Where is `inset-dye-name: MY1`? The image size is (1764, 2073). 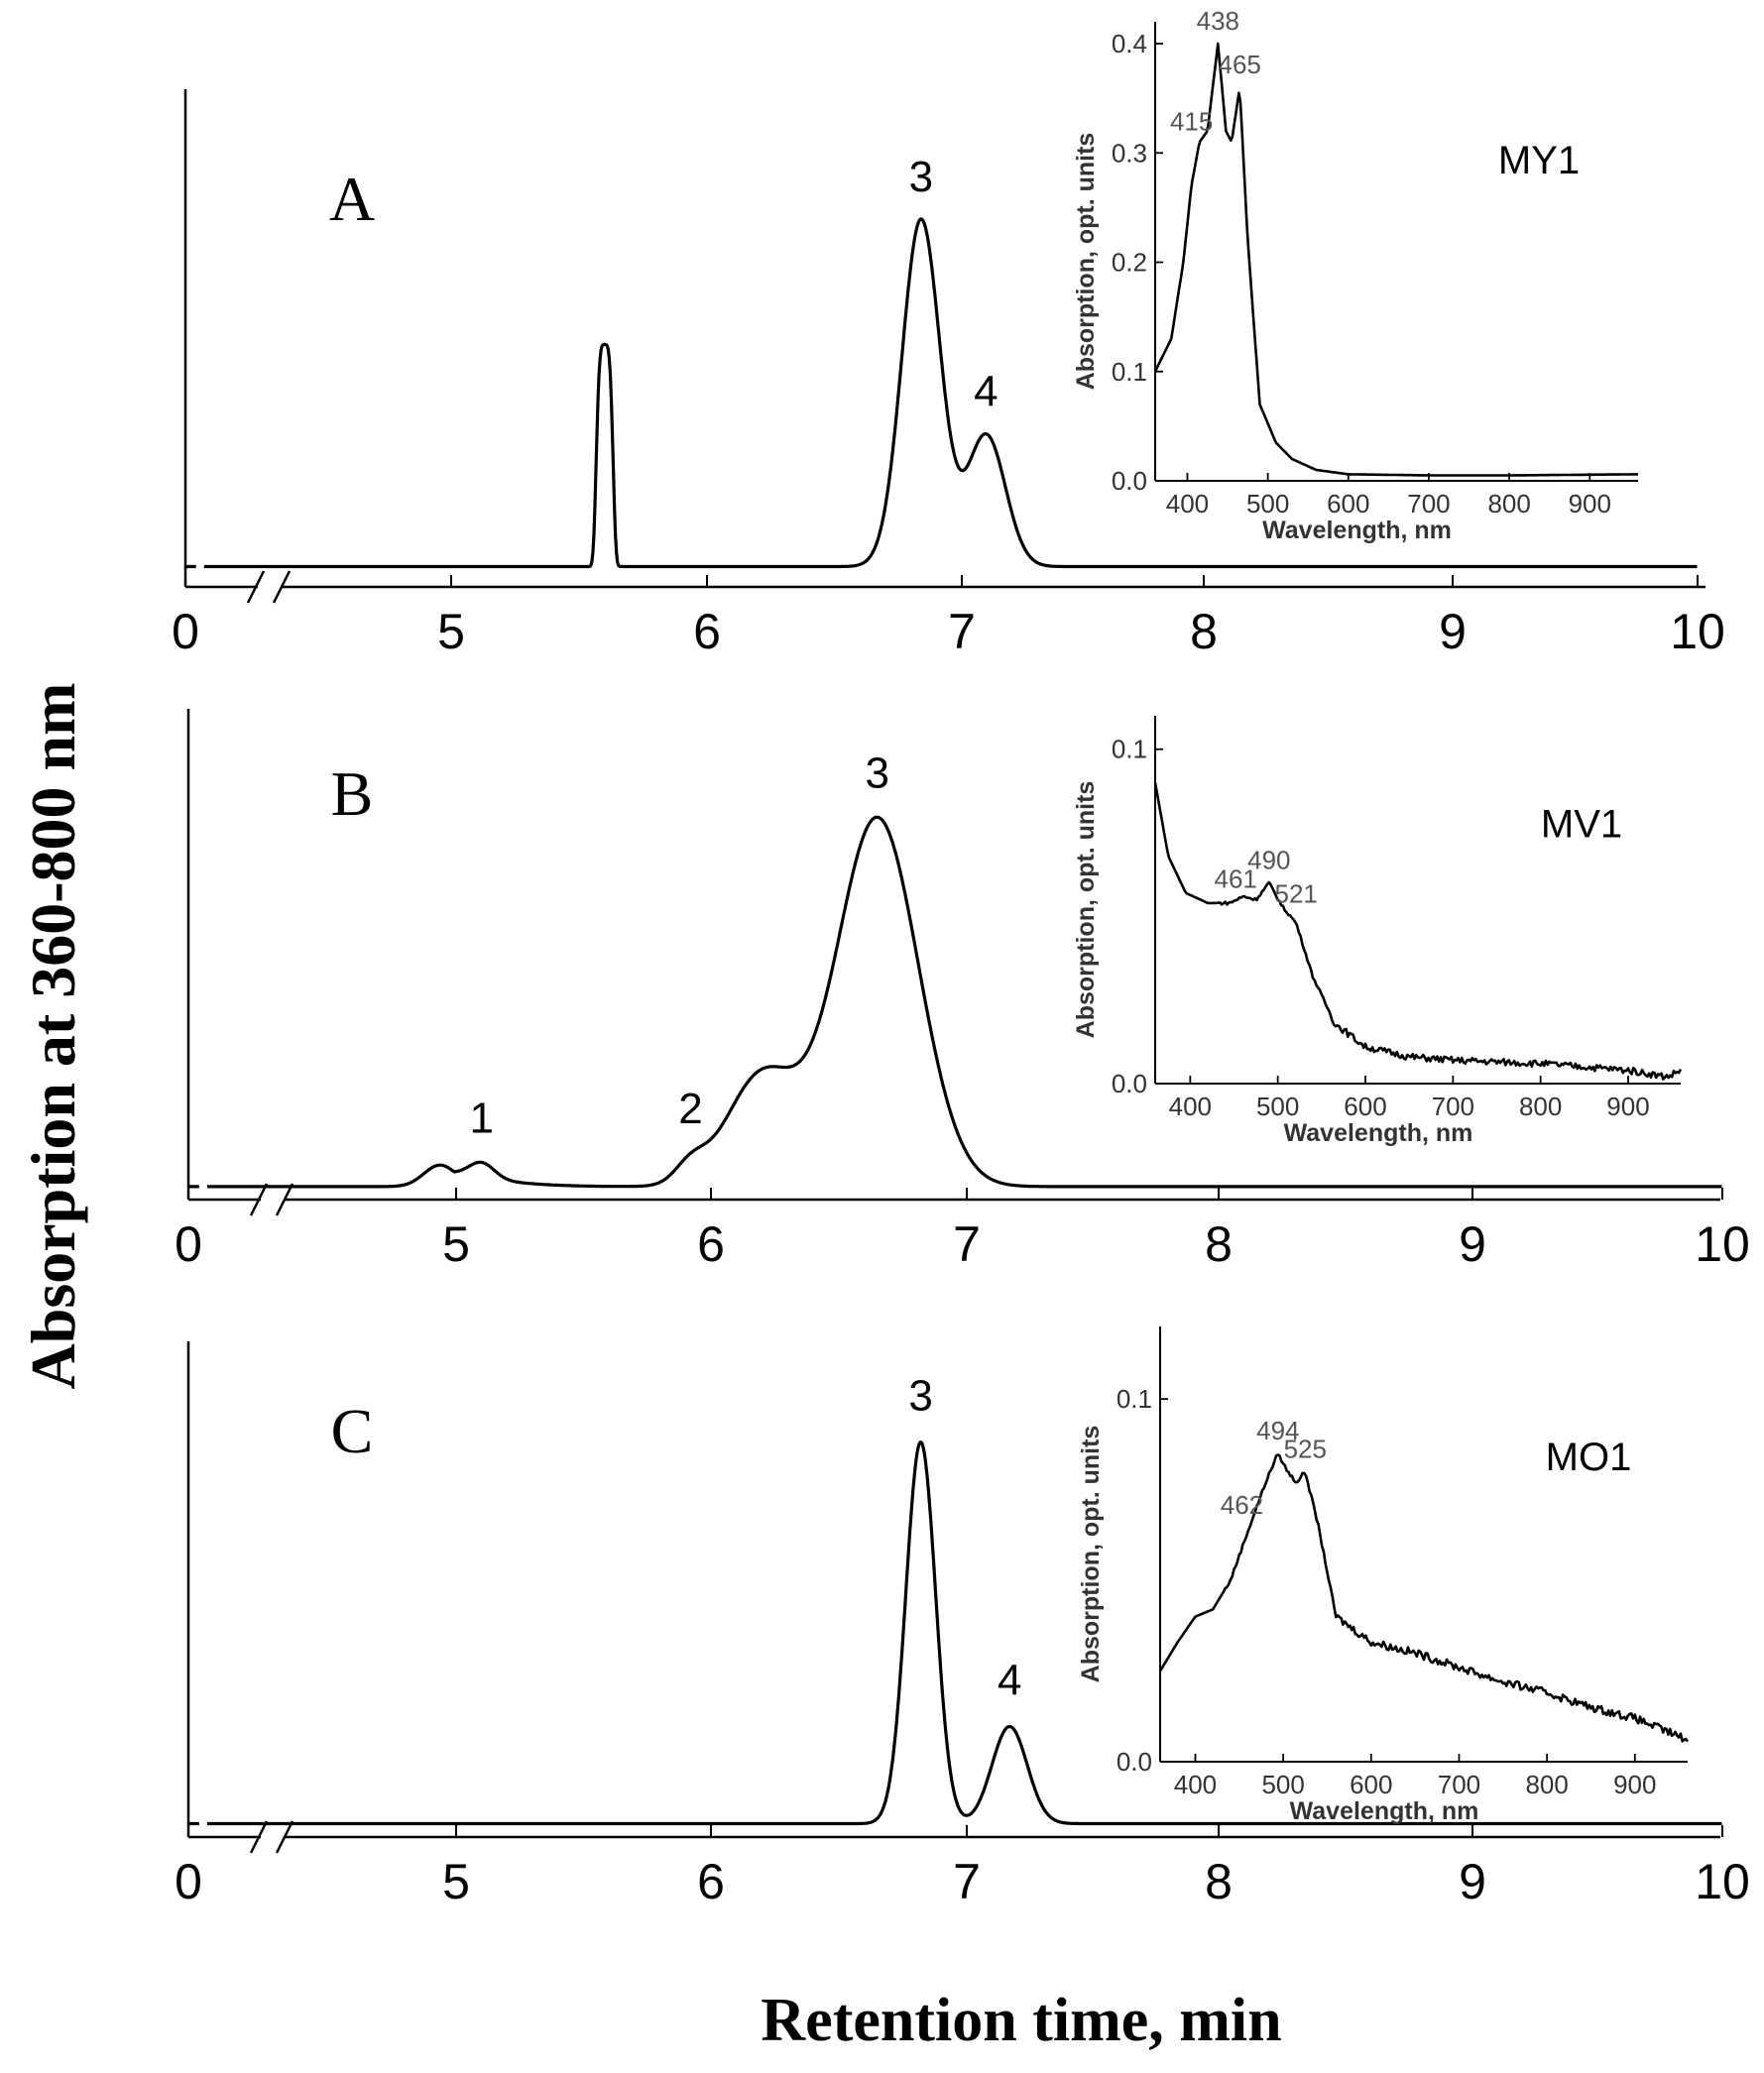
inset-dye-name: MY1 is located at coordinates (1539, 160).